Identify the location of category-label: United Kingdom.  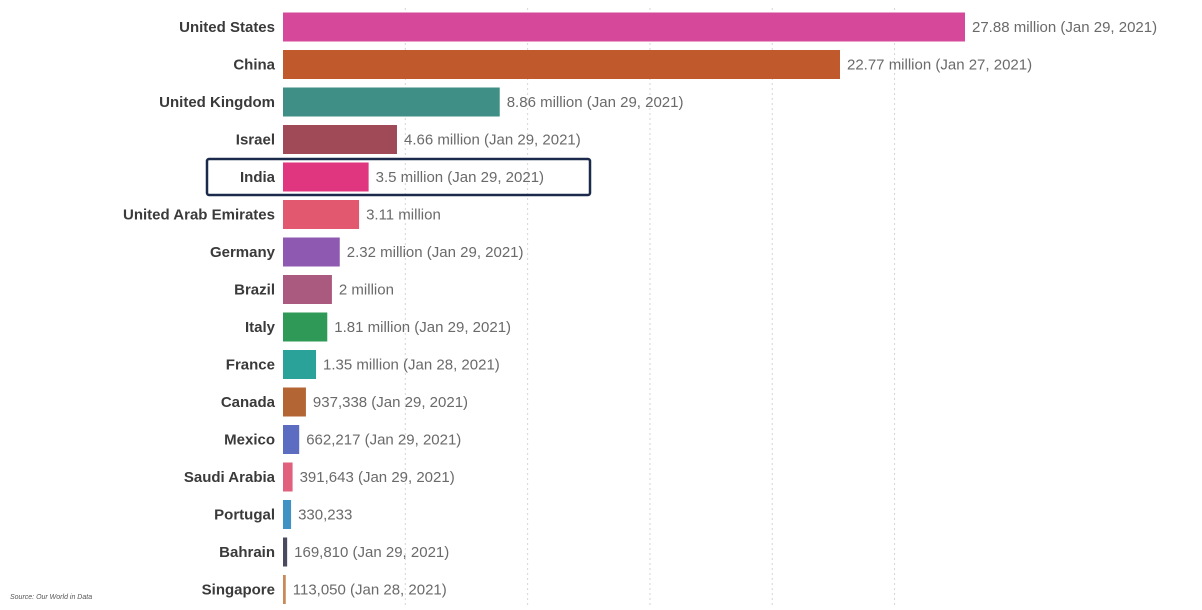
(217, 102).